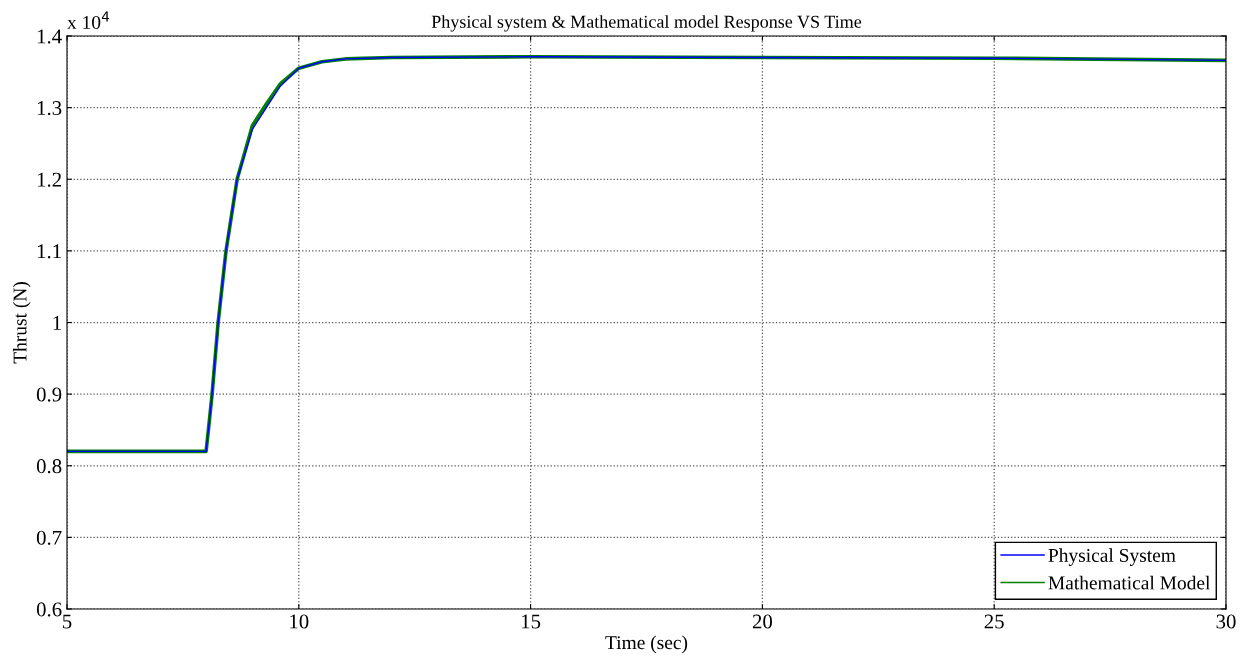  What do you see at coordinates (49, 537) in the screenshot?
I see `y-tick-label: 0.7` at bounding box center [49, 537].